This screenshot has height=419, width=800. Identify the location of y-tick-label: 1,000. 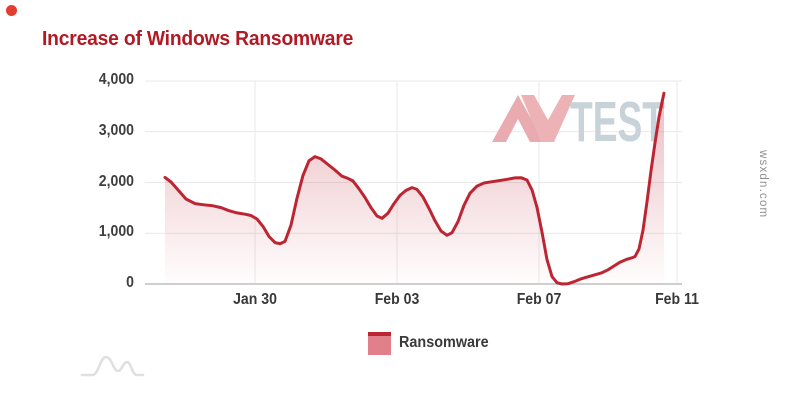
(116, 232).